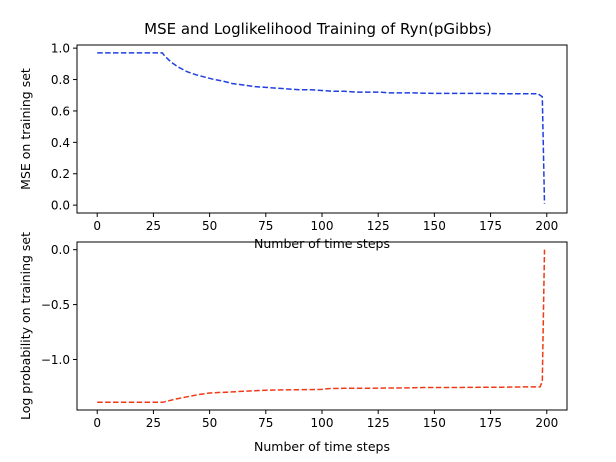 Image resolution: width=616 pixels, height=462 pixels. Describe the element at coordinates (60, 174) in the screenshot. I see `y-tick-label: 0.2` at that location.